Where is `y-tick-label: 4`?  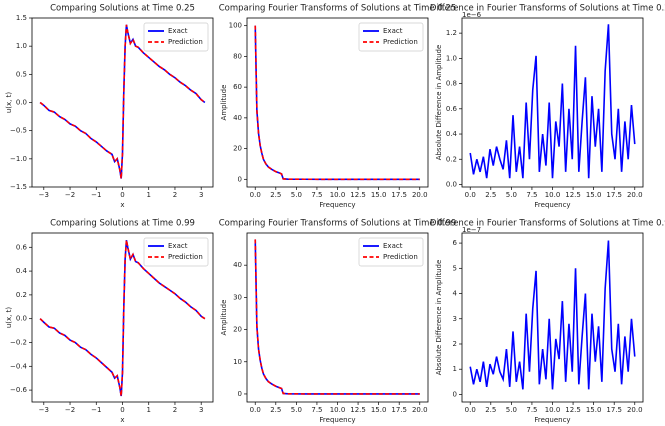 y-tick-label: 4 is located at coordinates (455, 294).